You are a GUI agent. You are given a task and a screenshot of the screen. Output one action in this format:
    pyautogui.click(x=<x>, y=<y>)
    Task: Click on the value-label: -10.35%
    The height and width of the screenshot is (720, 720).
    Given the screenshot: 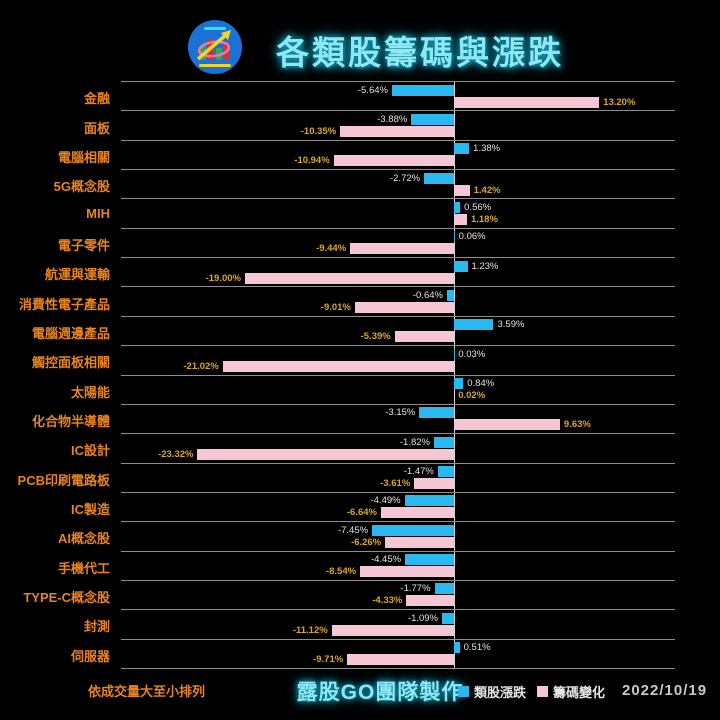 What is the action you would take?
    pyautogui.click(x=318, y=131)
    